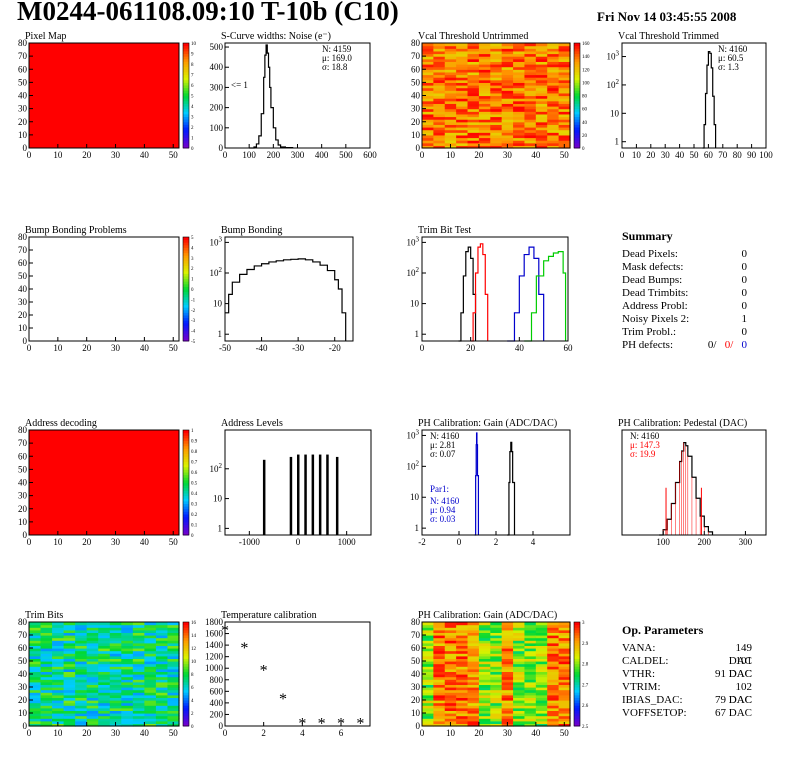 The width and height of the screenshot is (796, 772). Describe the element at coordinates (23, 135) in the screenshot. I see `y-tick-label: 10` at that location.